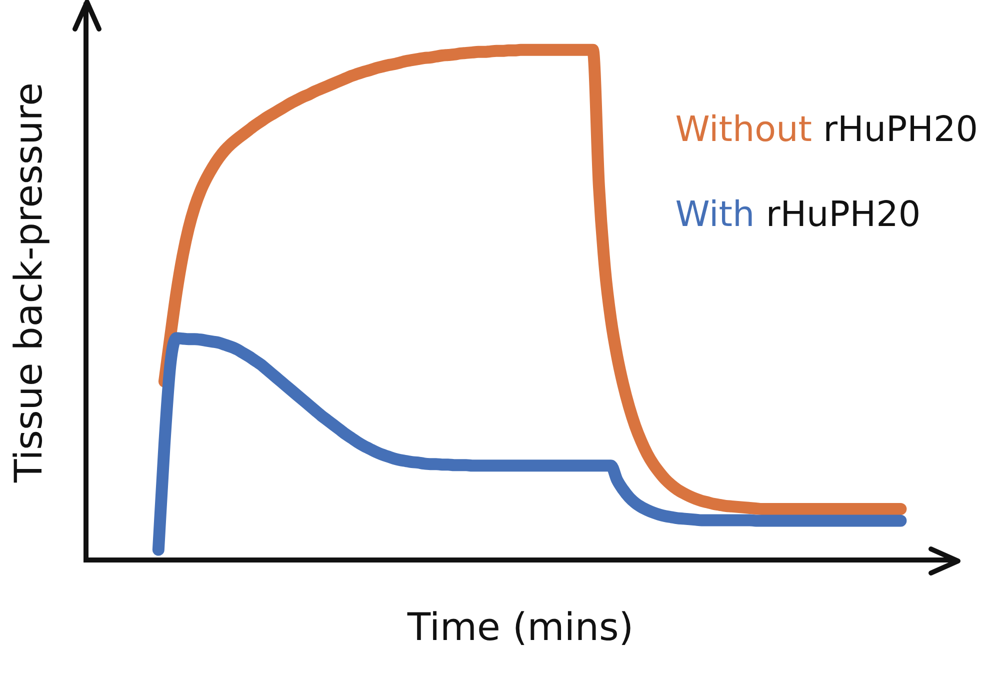 This screenshot has width=1000, height=675. Describe the element at coordinates (826, 130) in the screenshot. I see `text: Without rHuPH20` at that location.